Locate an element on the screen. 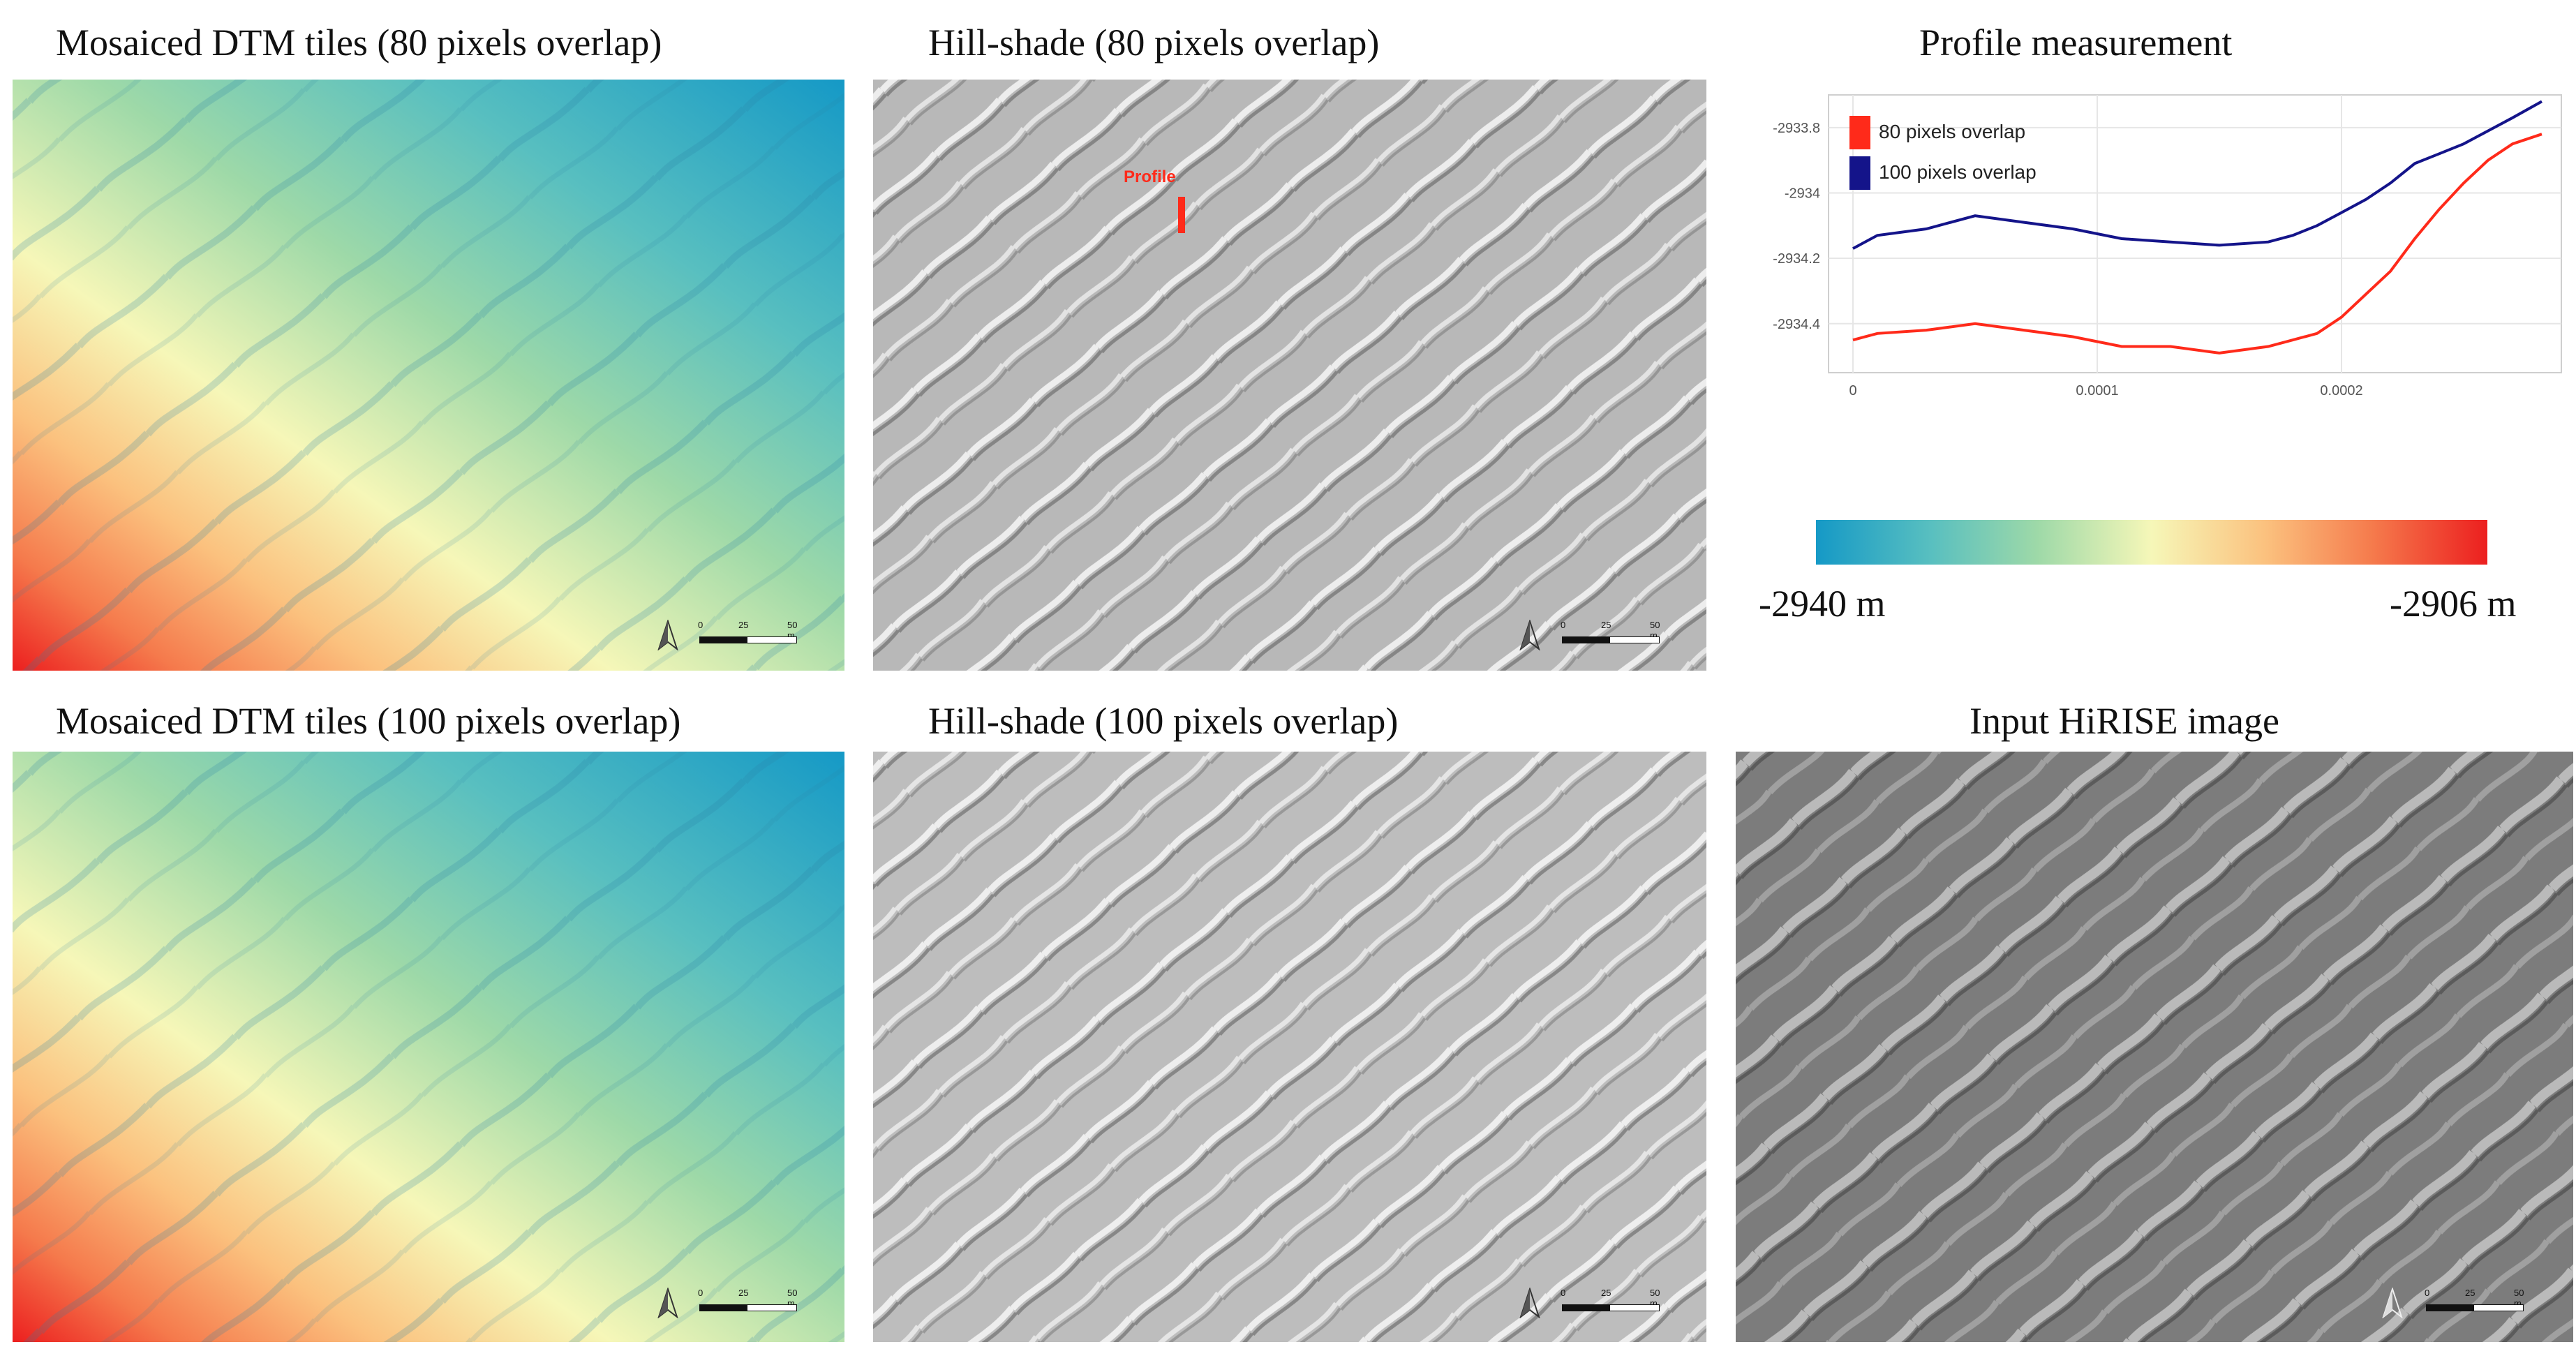 The image size is (2576, 1349). profile-marker is located at coordinates (1181, 215).